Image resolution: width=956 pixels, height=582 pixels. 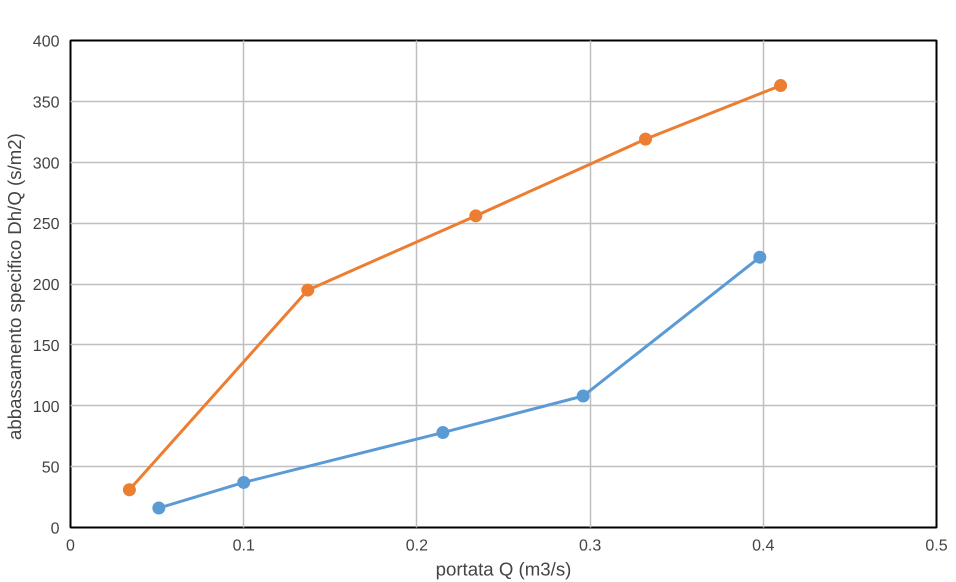 I want to click on x-tick-label: 0, so click(x=71, y=546).